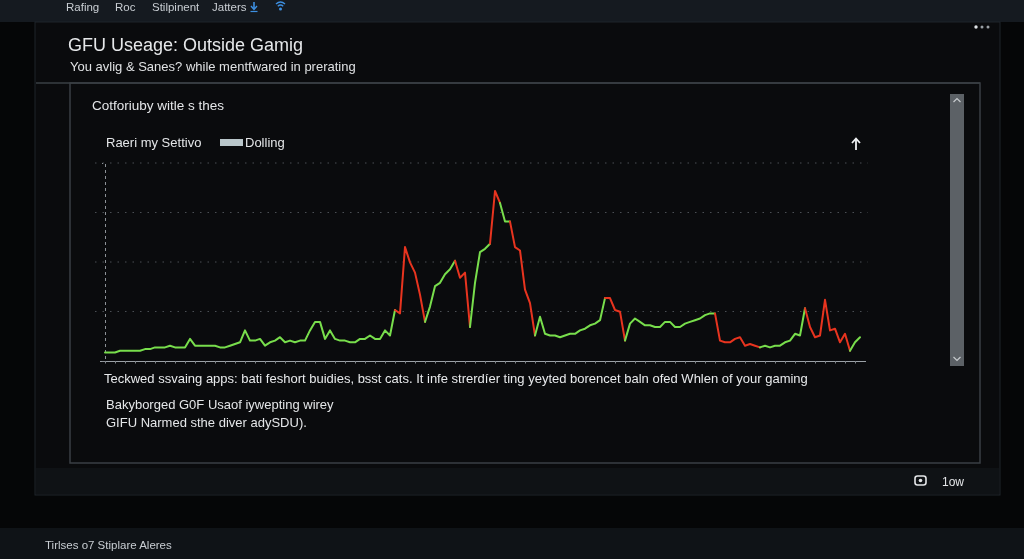 This screenshot has width=1024, height=559. What do you see at coordinates (953, 482) in the screenshot?
I see `text: 1ow` at bounding box center [953, 482].